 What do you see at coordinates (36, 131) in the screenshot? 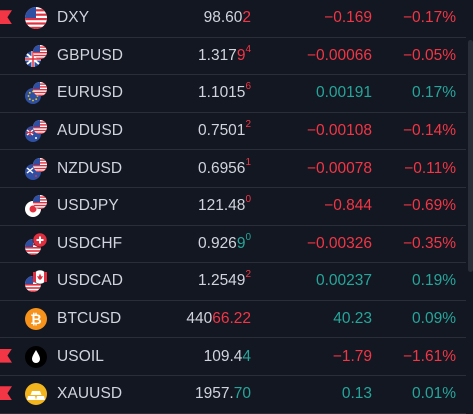
I see `au-us-flag-icon` at bounding box center [36, 131].